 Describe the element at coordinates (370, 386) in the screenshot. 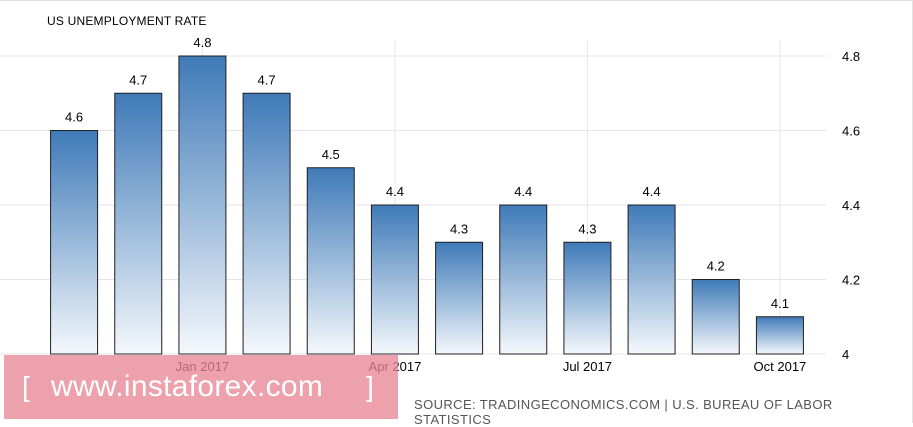

I see `watermark-right-bracket: ]` at that location.